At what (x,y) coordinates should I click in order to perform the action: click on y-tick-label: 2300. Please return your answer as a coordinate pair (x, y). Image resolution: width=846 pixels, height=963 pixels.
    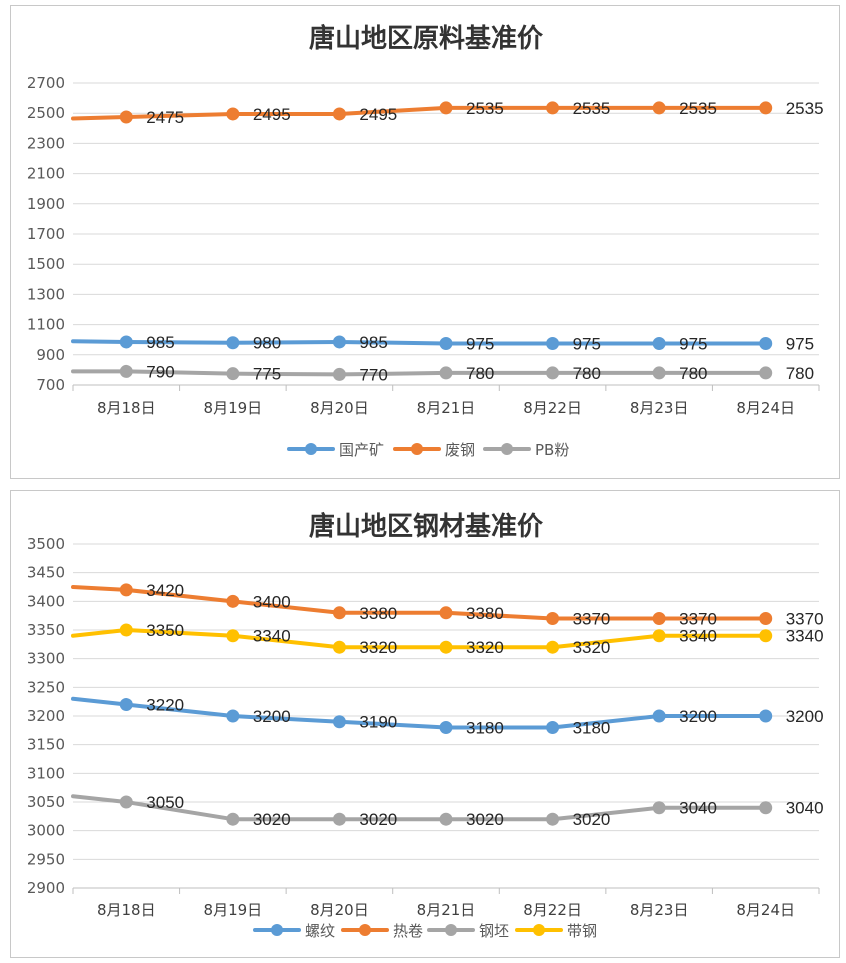
    Looking at the image, I should click on (46, 143).